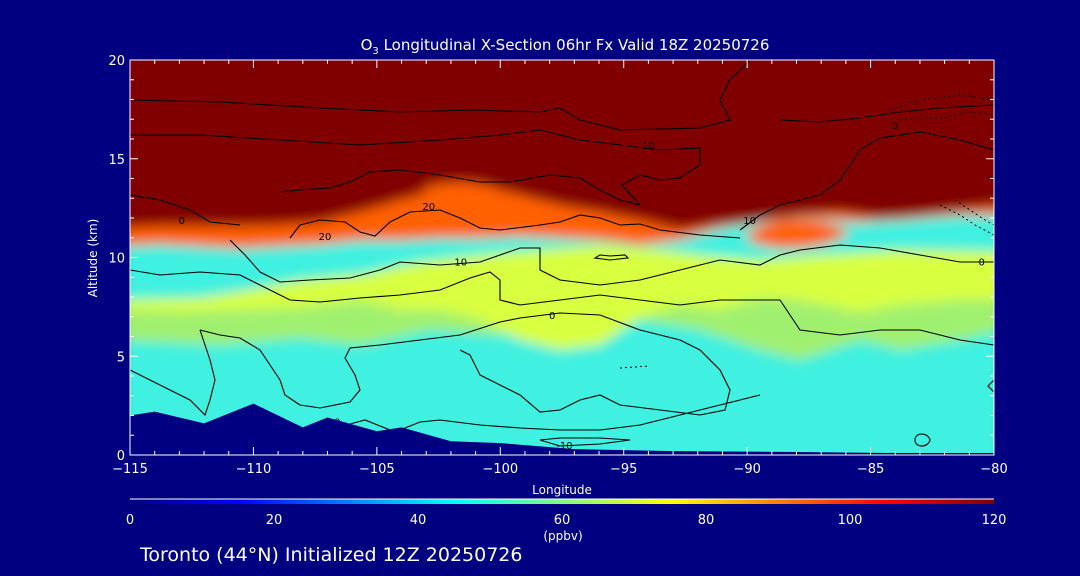  Describe the element at coordinates (706, 520) in the screenshot. I see `colorbar-tick-label: 80` at that location.